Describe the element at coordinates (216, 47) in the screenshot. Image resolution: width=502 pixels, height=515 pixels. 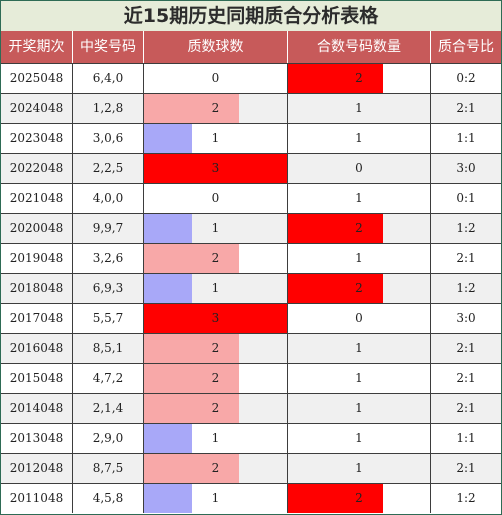
I see `header-prime-count: 质数球数` at that location.